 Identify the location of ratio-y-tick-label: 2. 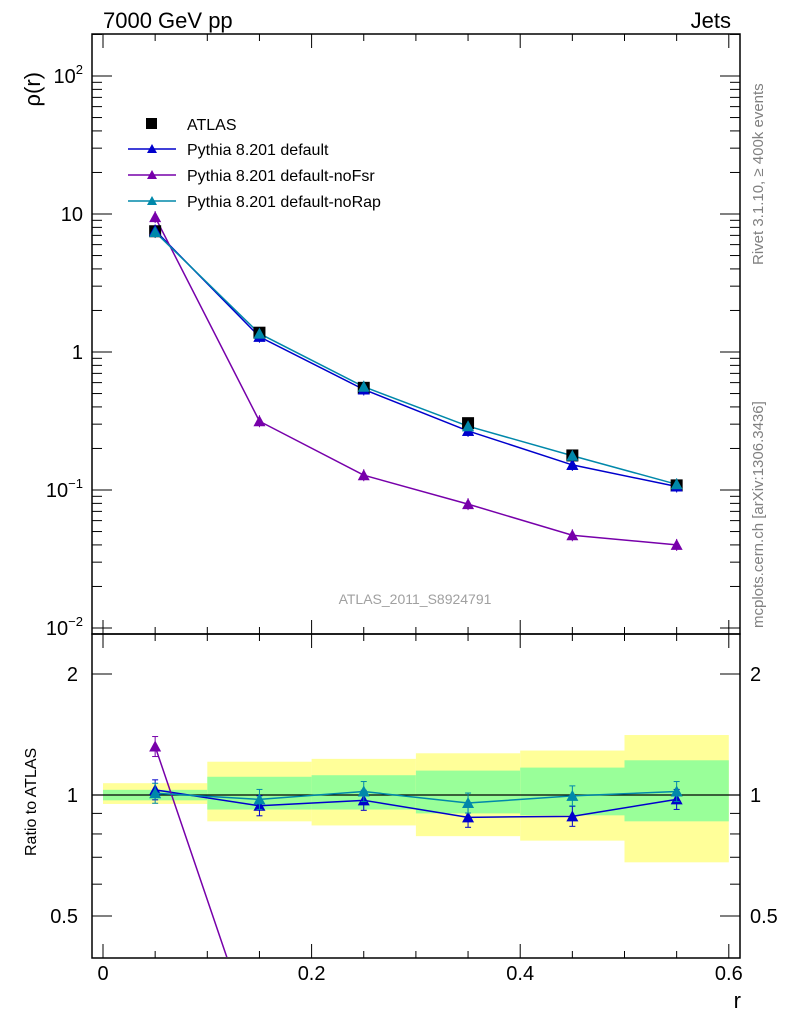
(72, 675).